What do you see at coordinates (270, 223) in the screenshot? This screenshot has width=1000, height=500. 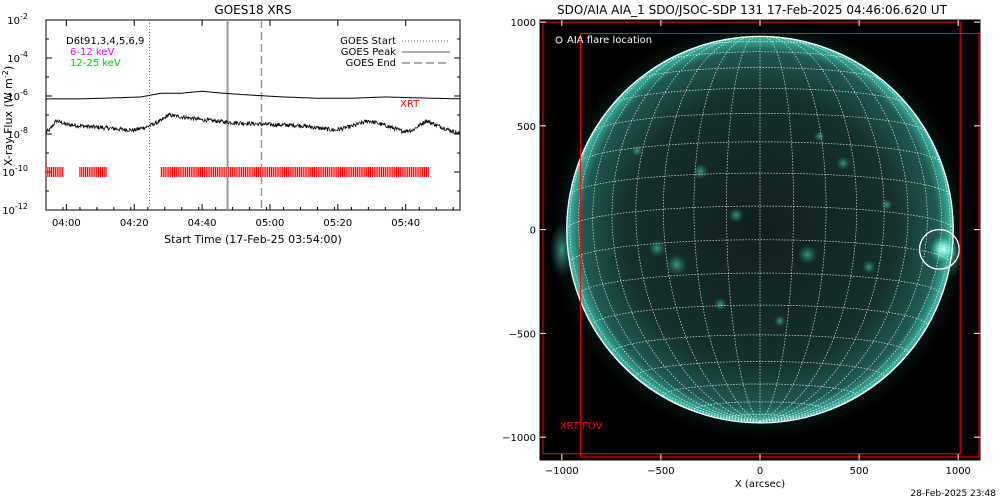 I see `goes-x-tick-label: 05:00` at bounding box center [270, 223].